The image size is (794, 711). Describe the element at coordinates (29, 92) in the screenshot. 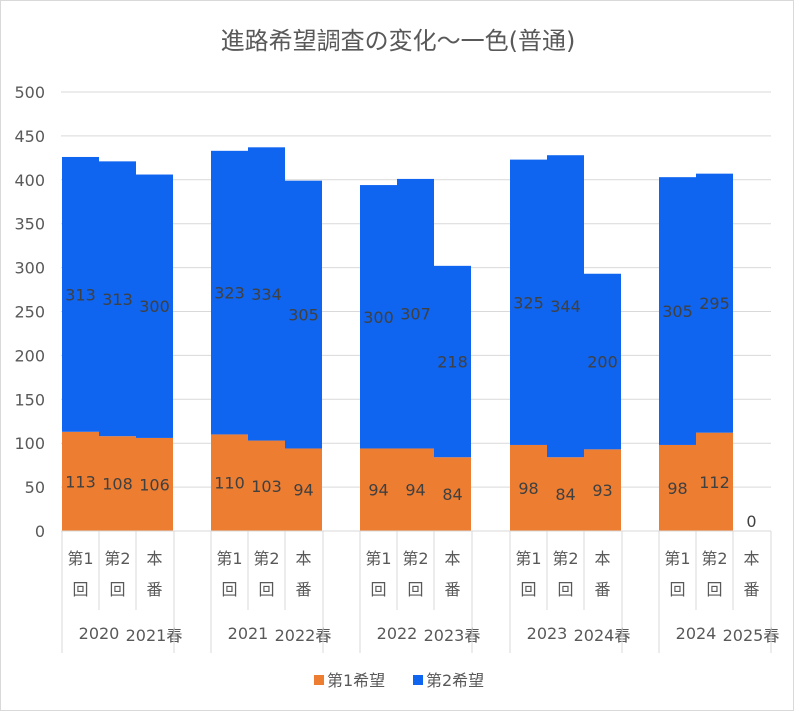

I see `y-tick-label: 500` at that location.